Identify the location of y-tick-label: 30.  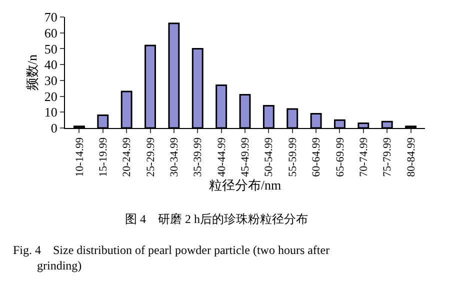
(51, 80).